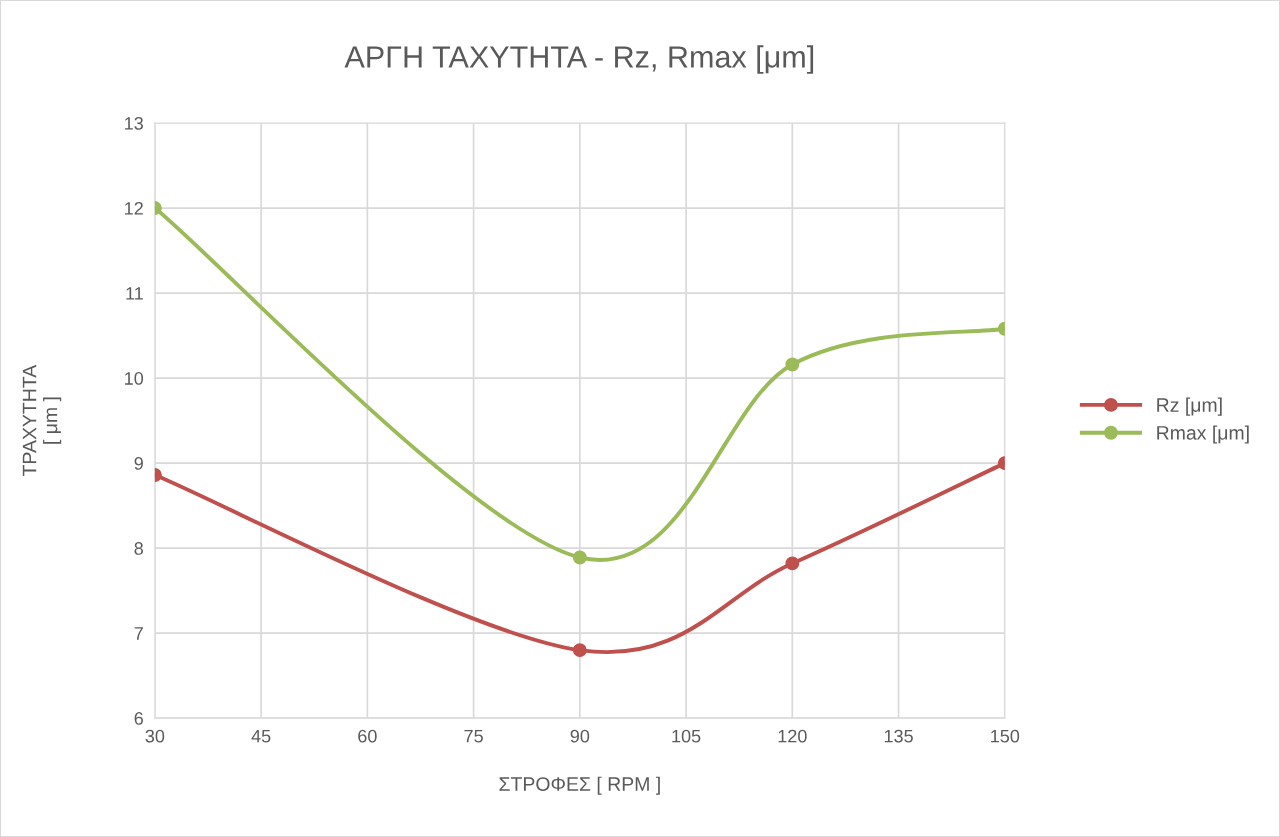 The height and width of the screenshot is (837, 1280). What do you see at coordinates (1189, 406) in the screenshot?
I see `legend-label: Rz [μm]` at bounding box center [1189, 406].